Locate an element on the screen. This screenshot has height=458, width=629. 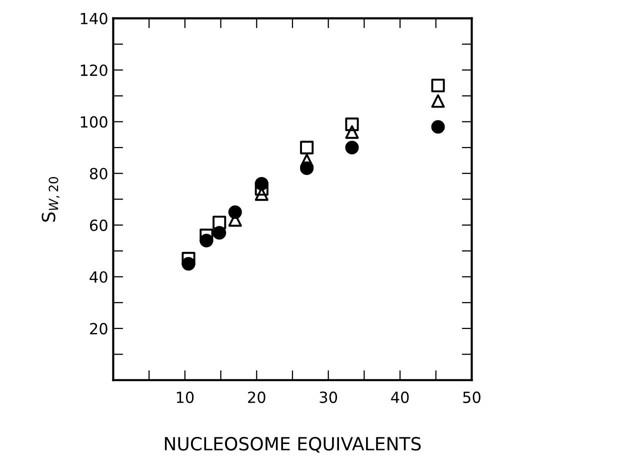
y-axis-title: S$_{W,20}$ is located at coordinates (51, 199).